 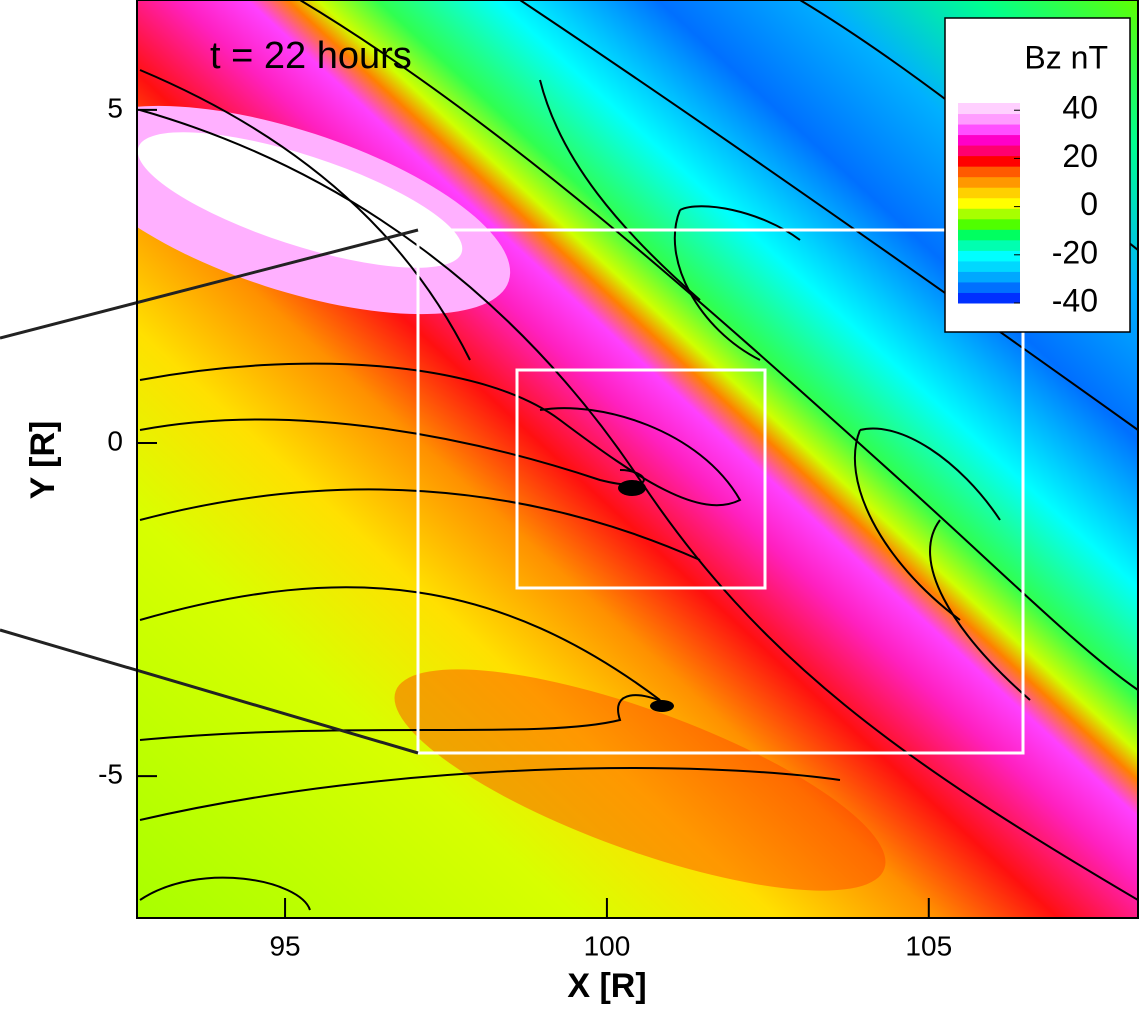 What do you see at coordinates (928, 945) in the screenshot?
I see `x-tick-label: 105` at bounding box center [928, 945].